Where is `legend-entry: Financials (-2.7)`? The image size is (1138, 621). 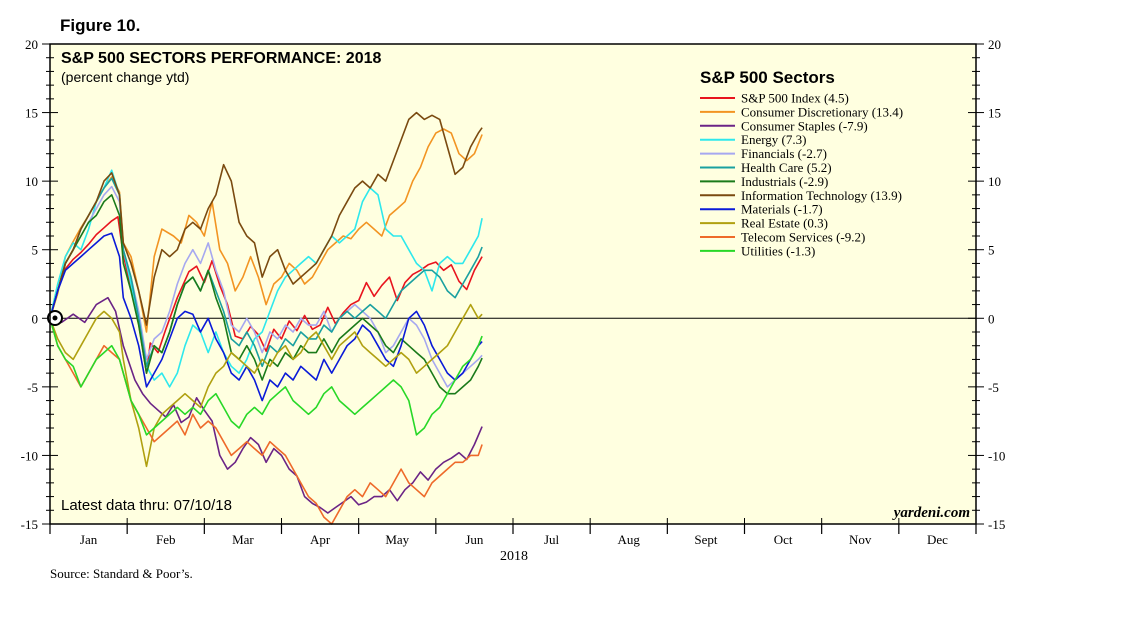
legend-entry: Financials (-2.7) is located at coordinates (784, 153).